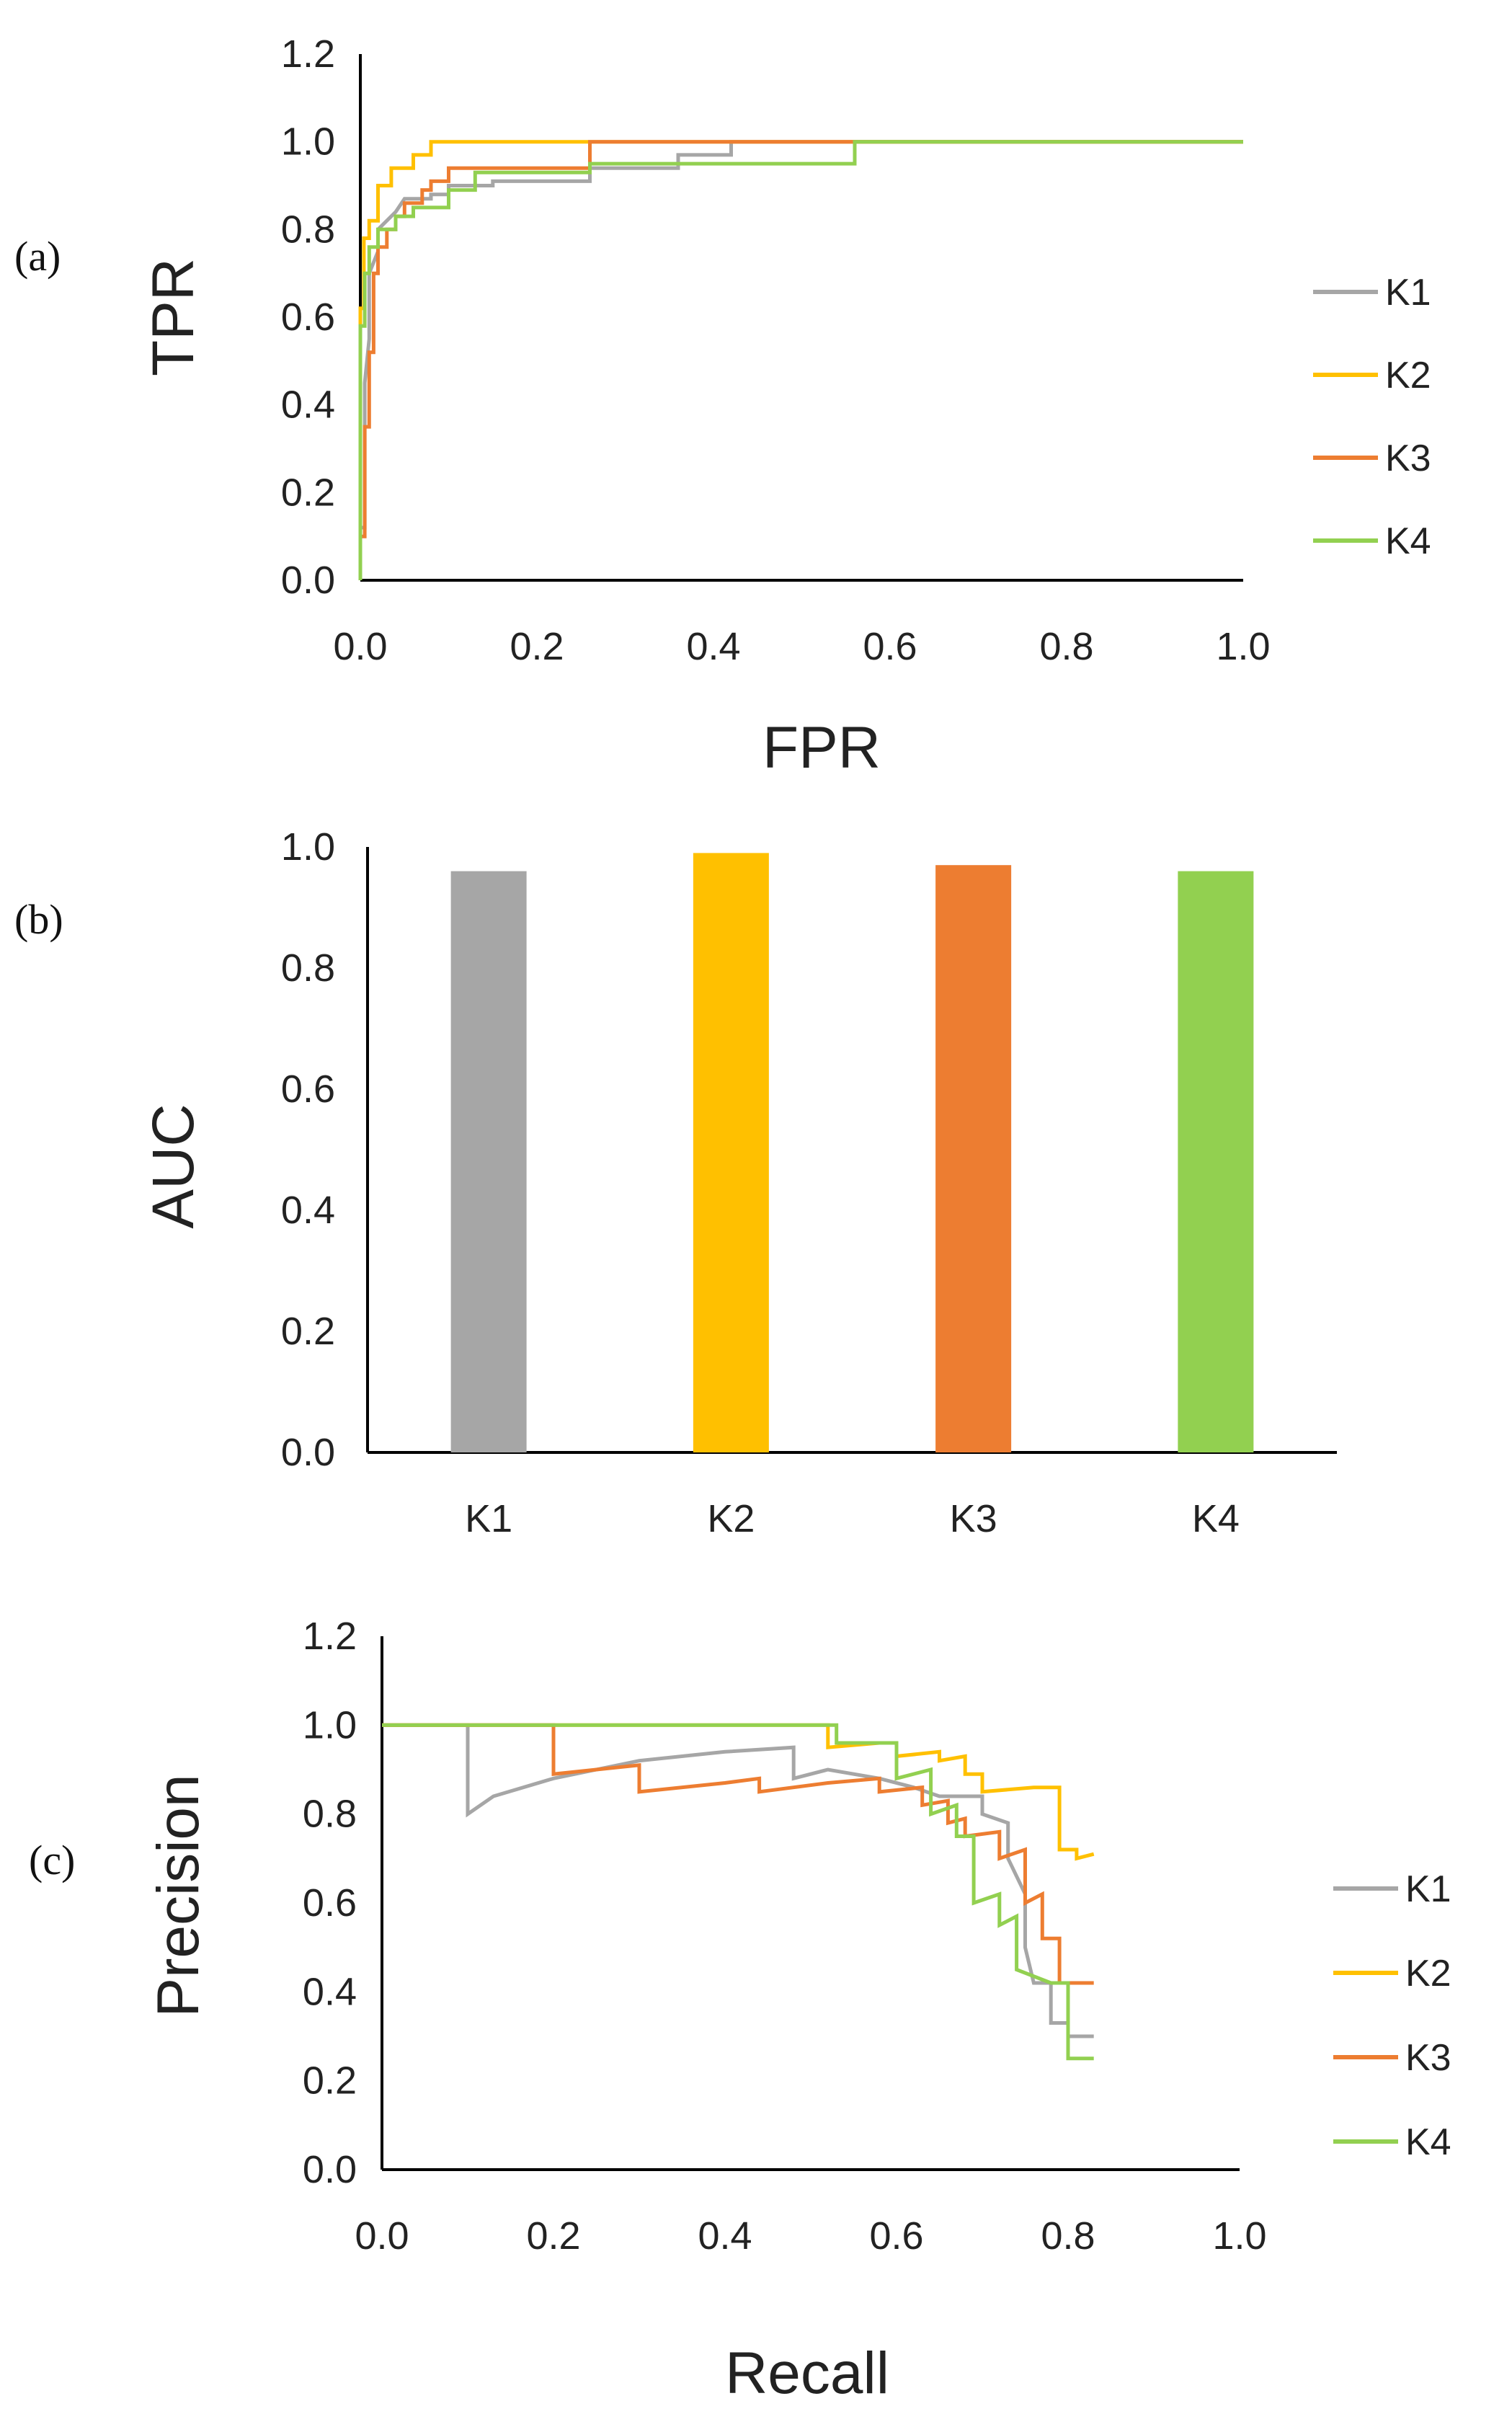 This screenshot has height=2414, width=1512. I want to click on pr-x-axis-title: Recall, so click(807, 2373).